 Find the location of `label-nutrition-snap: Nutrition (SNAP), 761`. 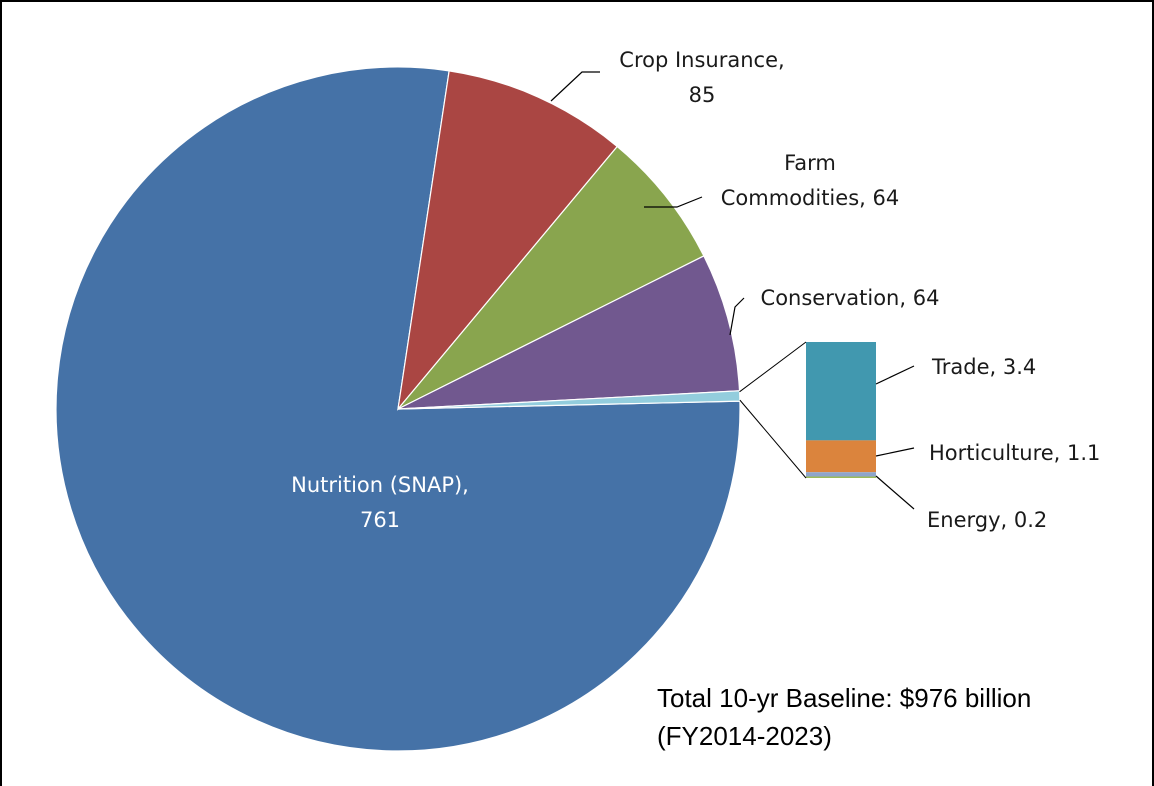

label-nutrition-snap: Nutrition (SNAP), 761 is located at coordinates (380, 502).